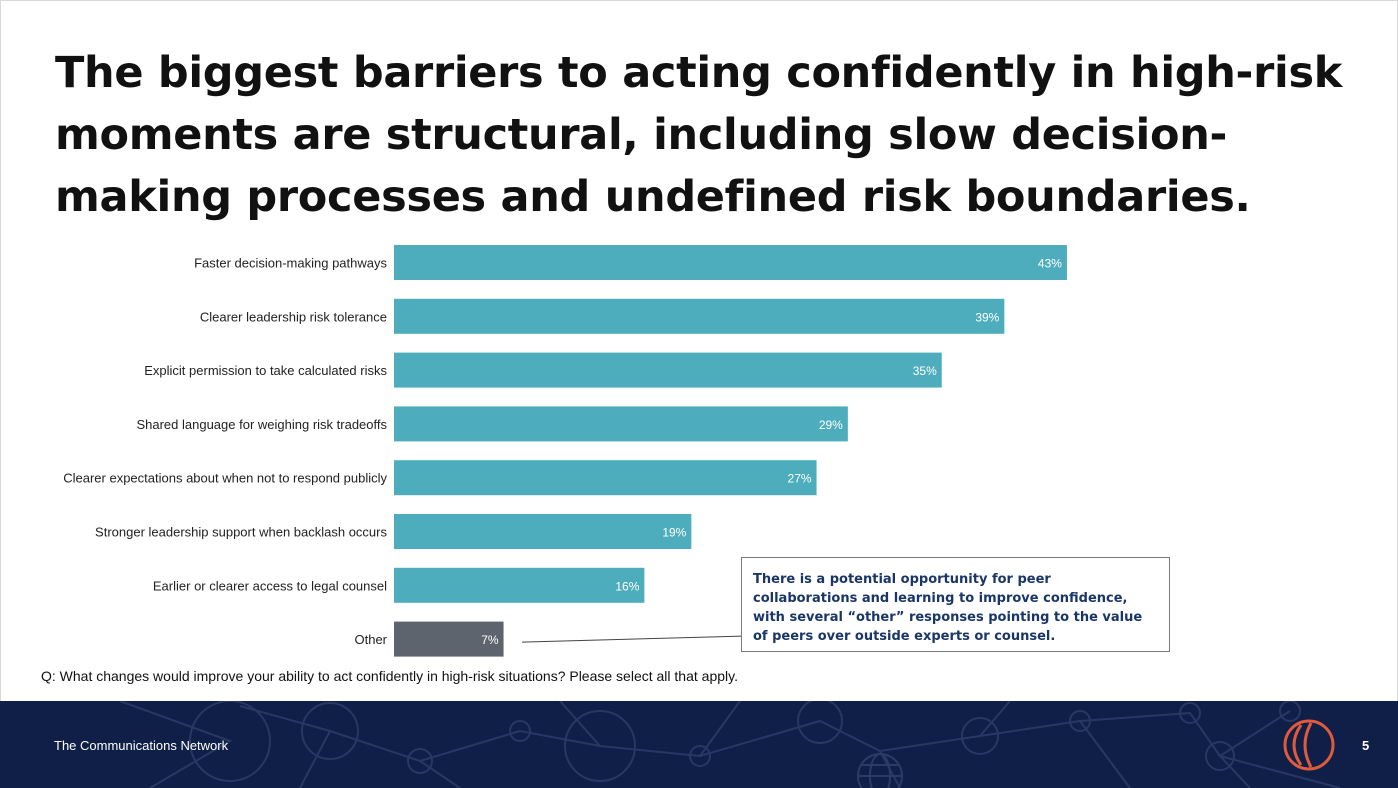 The height and width of the screenshot is (788, 1398). Describe the element at coordinates (880, 770) in the screenshot. I see `globe-icon` at that location.